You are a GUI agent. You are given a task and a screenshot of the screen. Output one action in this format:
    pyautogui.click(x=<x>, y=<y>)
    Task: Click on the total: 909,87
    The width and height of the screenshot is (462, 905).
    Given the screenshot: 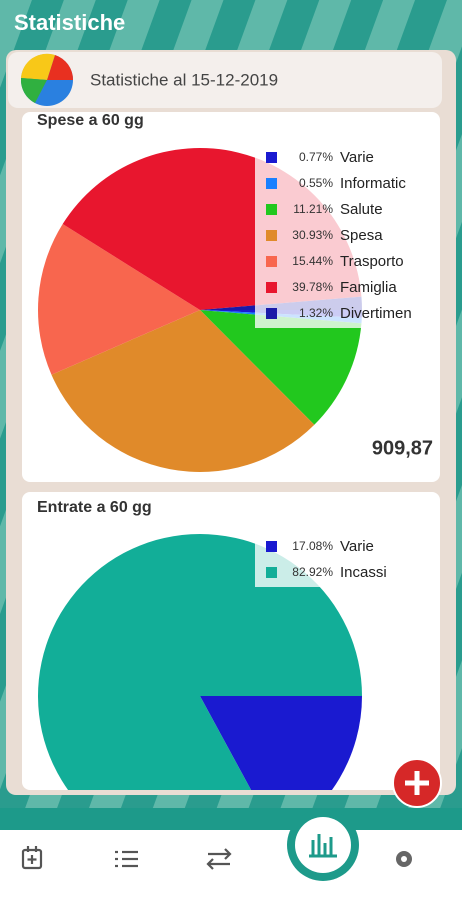 What is the action you would take?
    pyautogui.click(x=402, y=448)
    